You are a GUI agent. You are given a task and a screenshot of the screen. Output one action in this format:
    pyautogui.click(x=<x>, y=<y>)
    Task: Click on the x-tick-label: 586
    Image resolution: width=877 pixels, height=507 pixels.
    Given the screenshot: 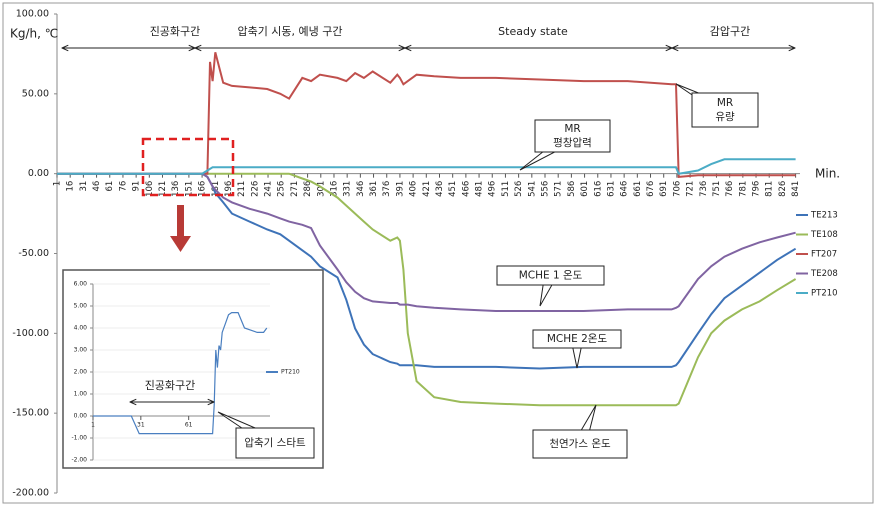 What is the action you would take?
    pyautogui.click(x=572, y=189)
    